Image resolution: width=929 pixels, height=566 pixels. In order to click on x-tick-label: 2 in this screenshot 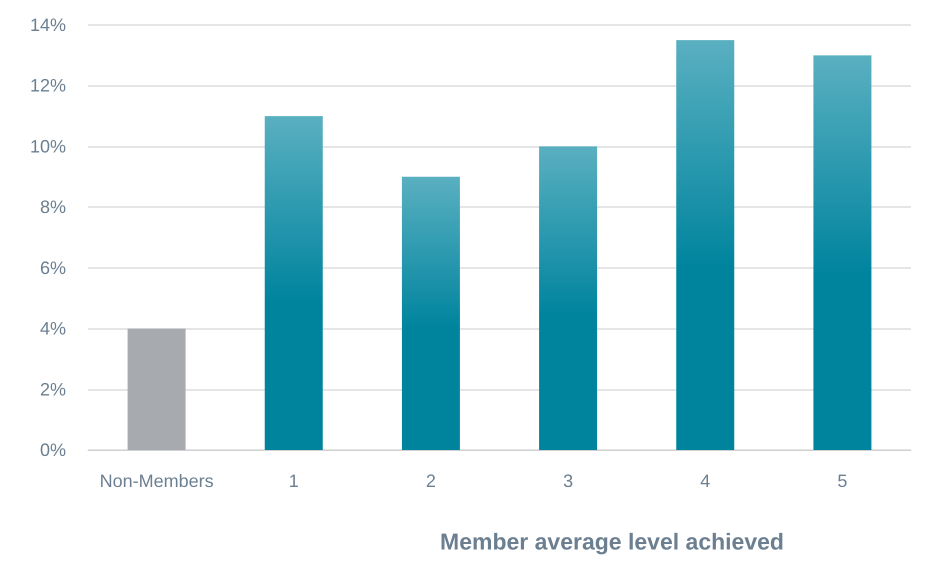, I will do `click(431, 481)`.